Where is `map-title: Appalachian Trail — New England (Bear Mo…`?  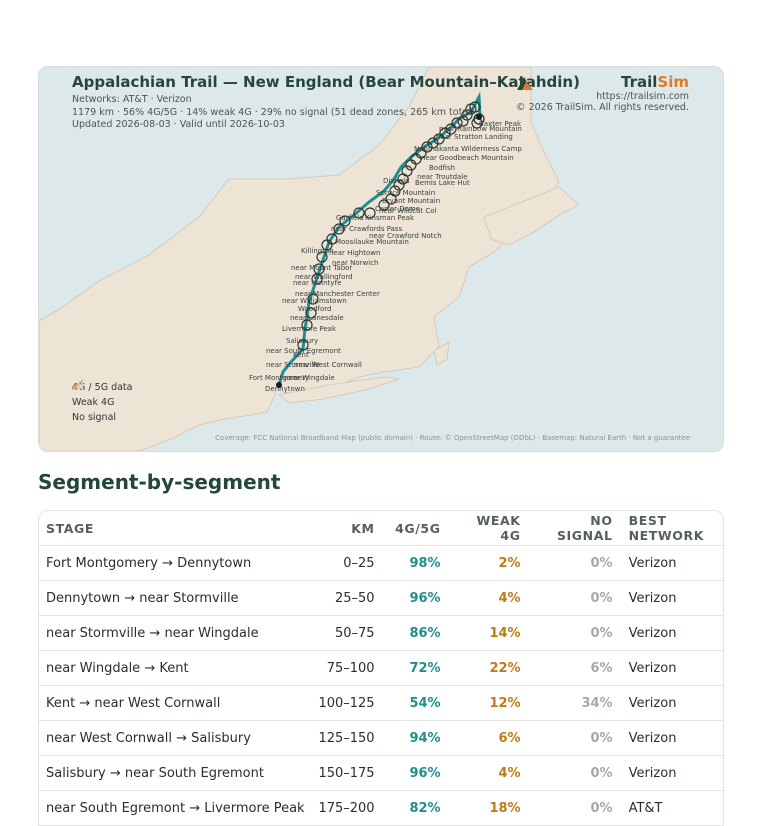 map-title: Appalachian Trail — New England (Bear Mo… is located at coordinates (326, 82).